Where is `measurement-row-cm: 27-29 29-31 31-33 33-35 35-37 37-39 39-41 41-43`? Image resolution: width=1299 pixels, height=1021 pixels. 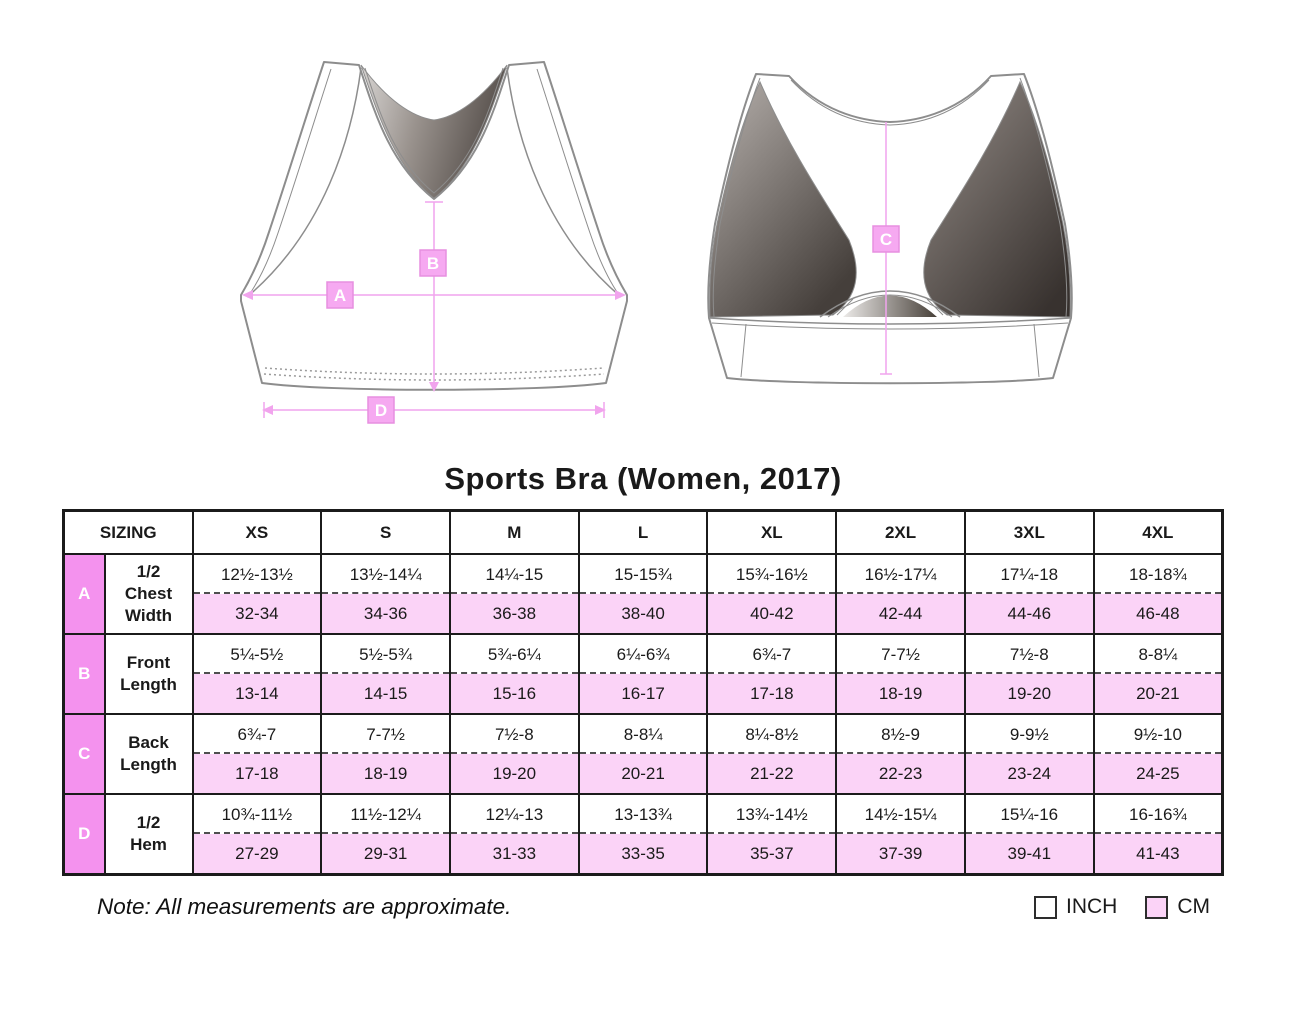
measurement-row-cm: 27-29 29-31 31-33 33-35 35-37 37-39 39-41 41-43 is located at coordinates (644, 855).